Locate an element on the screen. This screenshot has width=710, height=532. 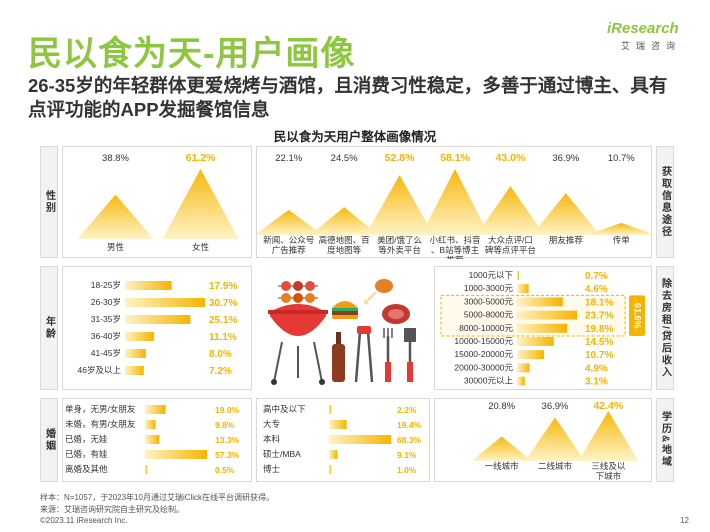
panel-illustration is located at coordinates (343, 328).